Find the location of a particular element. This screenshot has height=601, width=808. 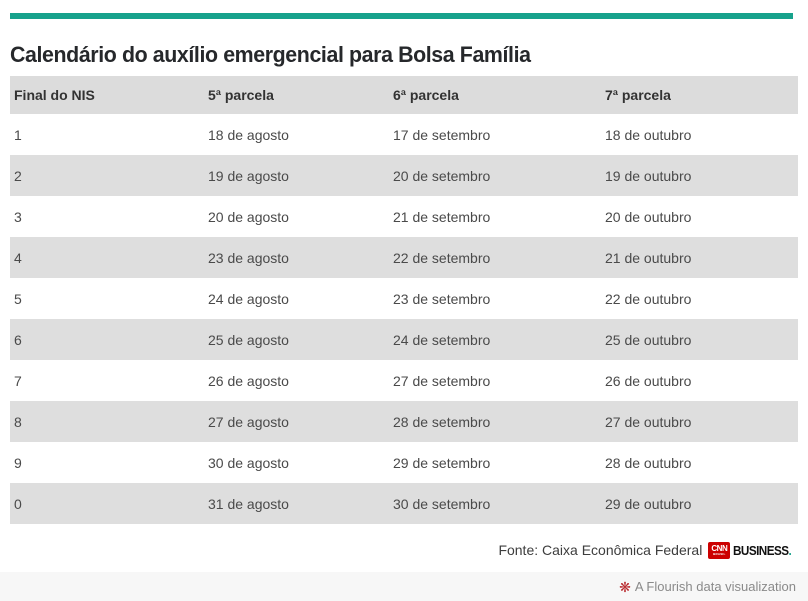

table-cell: 2 is located at coordinates (107, 175).